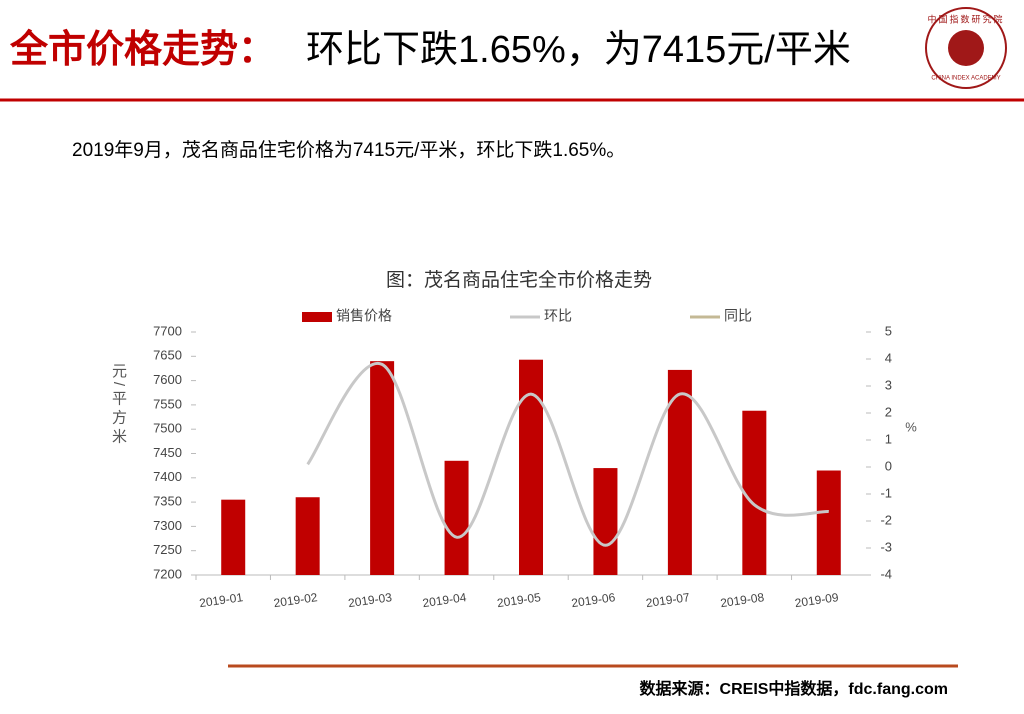 The height and width of the screenshot is (714, 1024). What do you see at coordinates (167, 573) in the screenshot?
I see `y-tick-label: 7200` at bounding box center [167, 573].